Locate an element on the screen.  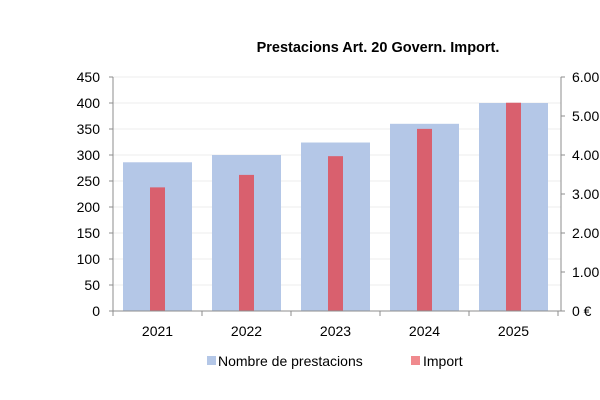
left-tick-label: 300 is located at coordinates (89, 155).